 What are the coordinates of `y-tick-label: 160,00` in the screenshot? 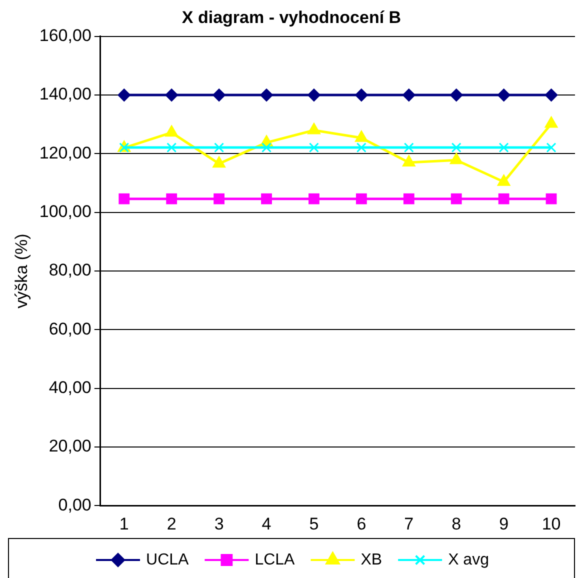 It's located at (65, 36).